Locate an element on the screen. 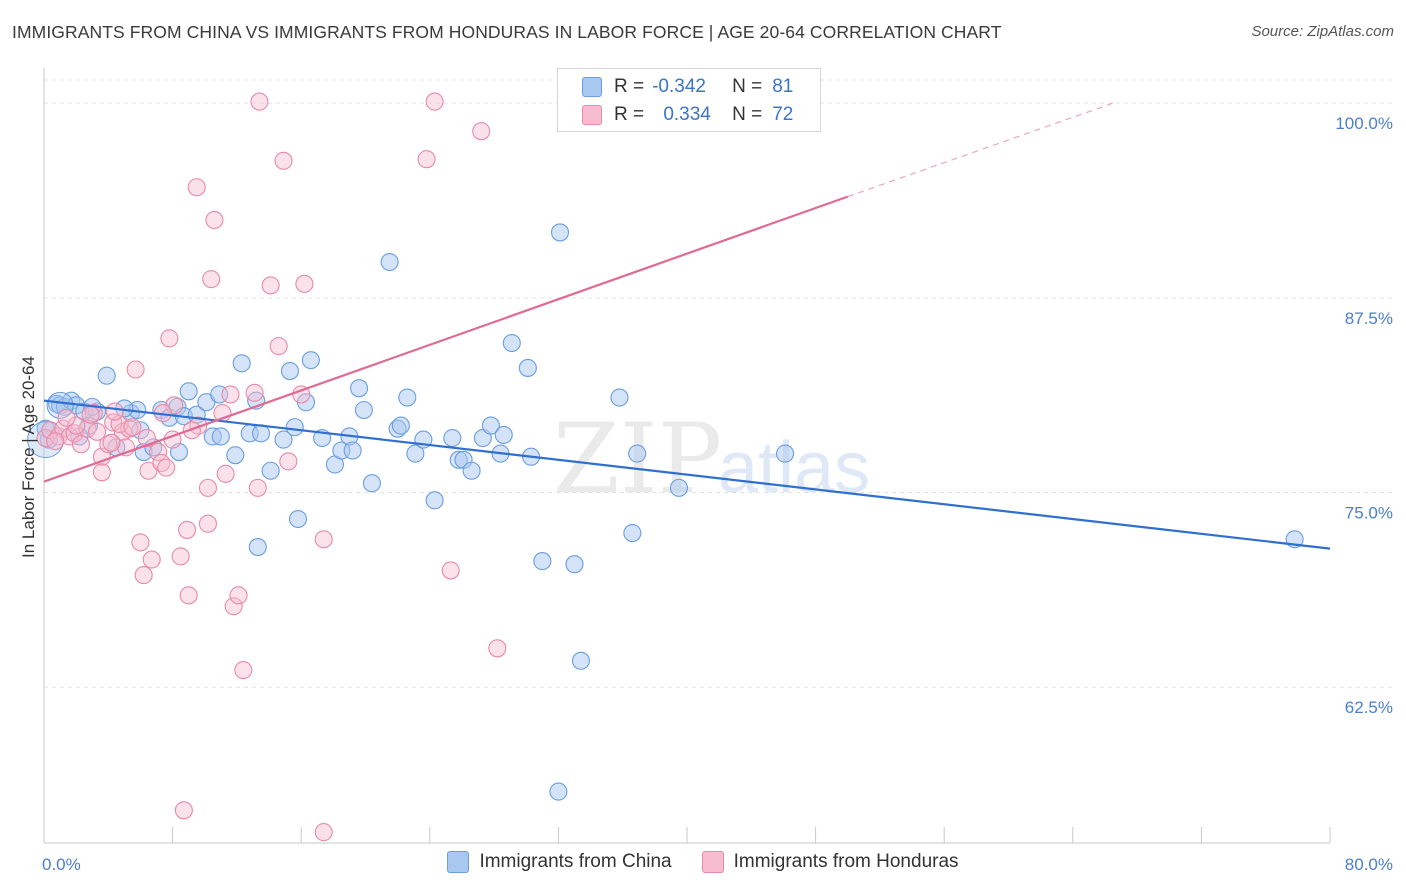  china-legend-swatch is located at coordinates (458, 862).